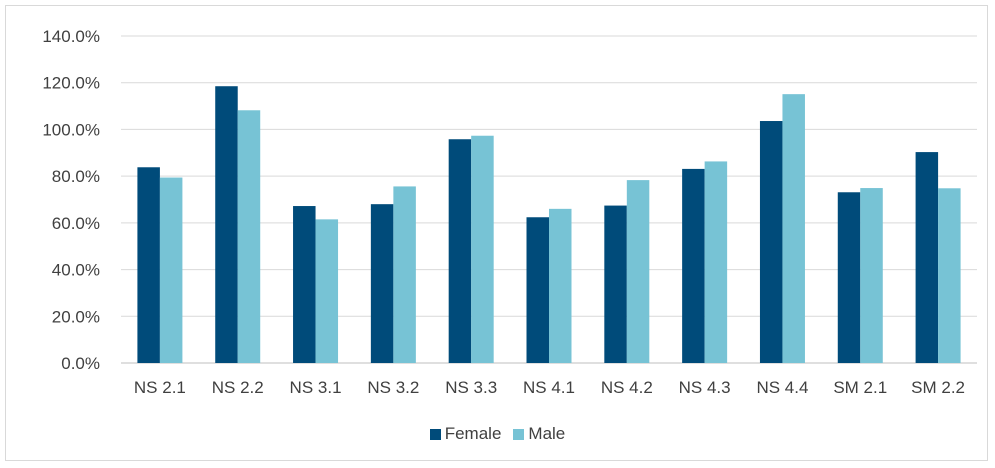 This screenshot has height=468, width=995. What do you see at coordinates (76, 270) in the screenshot?
I see `y-tick-label: 40.0%` at bounding box center [76, 270].